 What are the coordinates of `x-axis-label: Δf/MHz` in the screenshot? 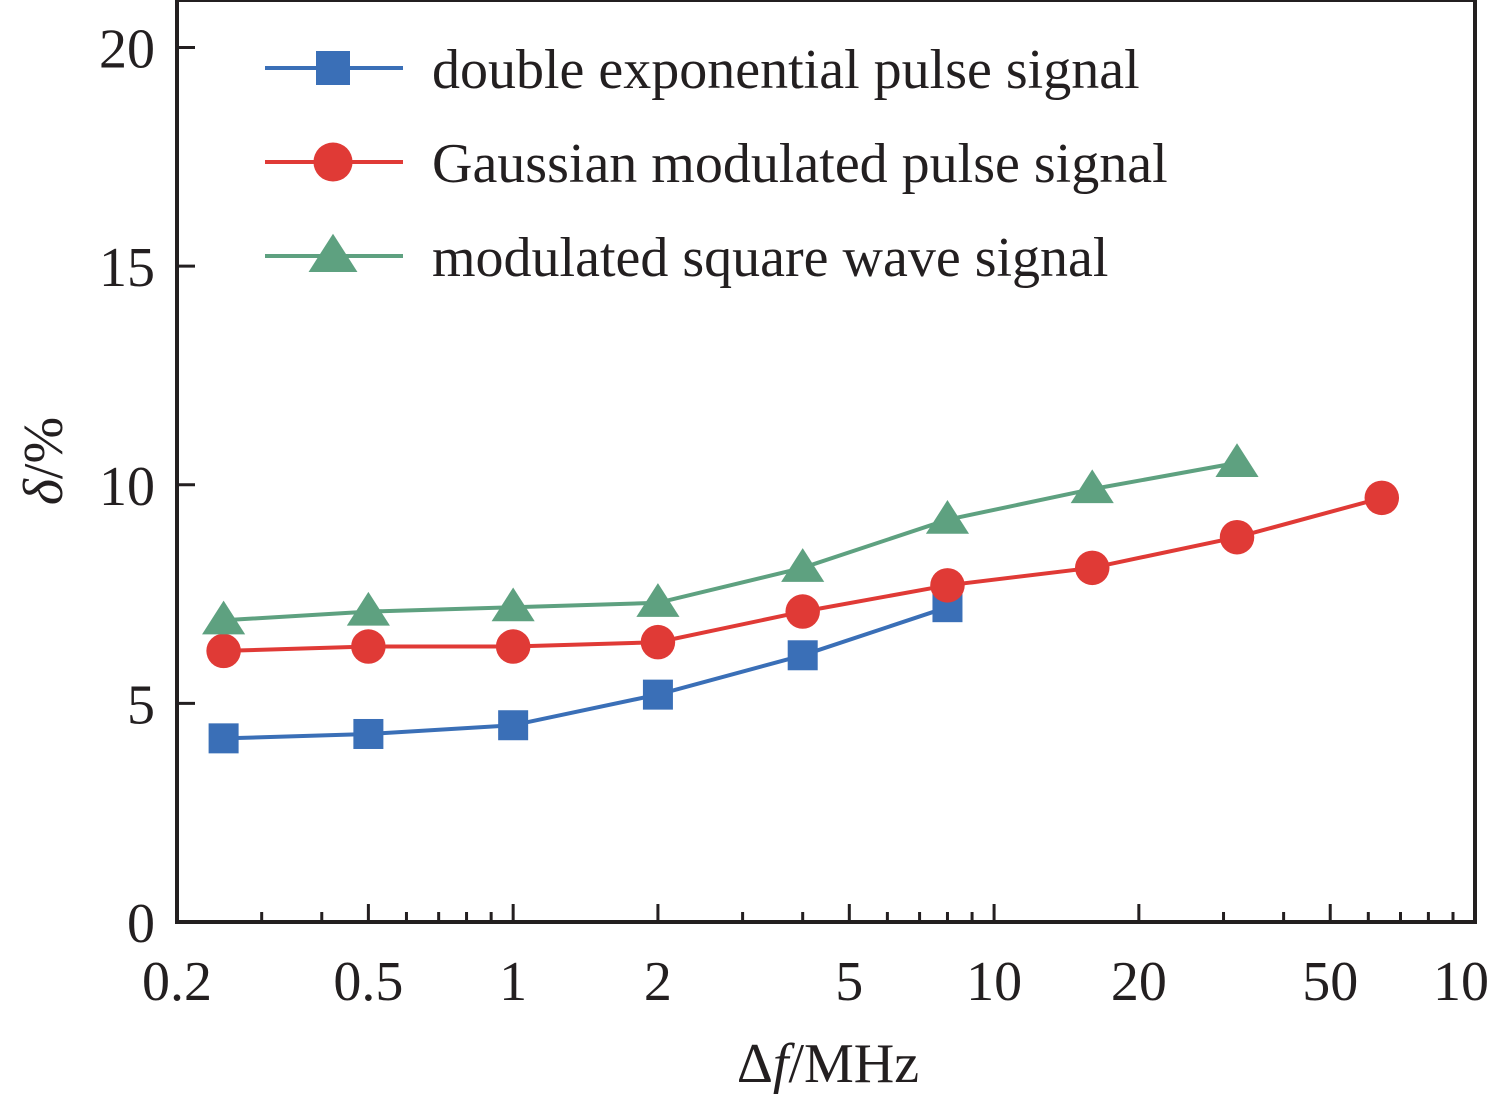 It's located at (828, 1064).